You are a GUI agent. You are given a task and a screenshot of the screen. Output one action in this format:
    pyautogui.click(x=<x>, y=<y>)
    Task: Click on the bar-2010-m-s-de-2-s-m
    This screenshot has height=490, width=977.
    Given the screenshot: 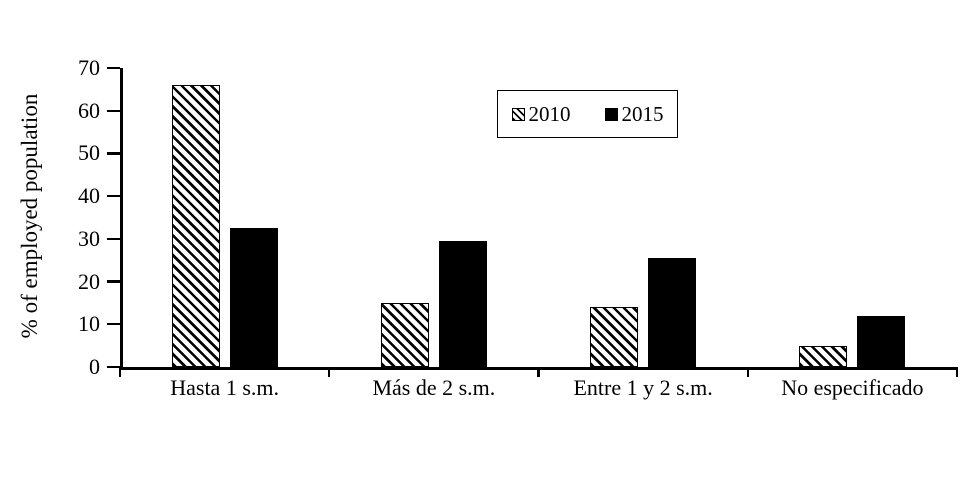 What is the action you would take?
    pyautogui.click(x=404, y=334)
    